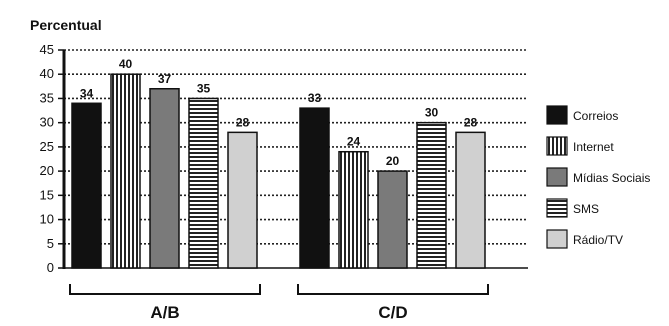 Image resolution: width=669 pixels, height=326 pixels. I want to click on y-tick-label: 25, so click(47, 146).